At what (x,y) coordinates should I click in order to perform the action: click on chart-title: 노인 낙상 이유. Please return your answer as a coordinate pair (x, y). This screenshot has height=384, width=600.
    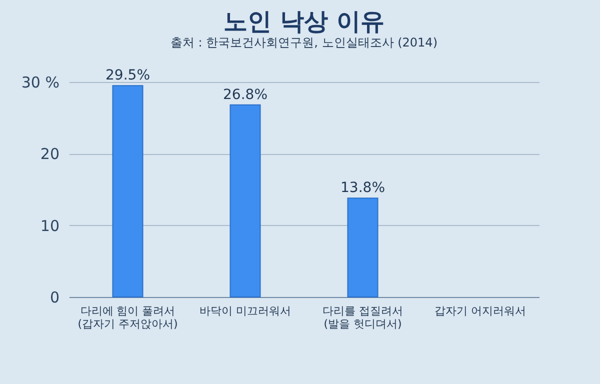
    Looking at the image, I should click on (304, 22).